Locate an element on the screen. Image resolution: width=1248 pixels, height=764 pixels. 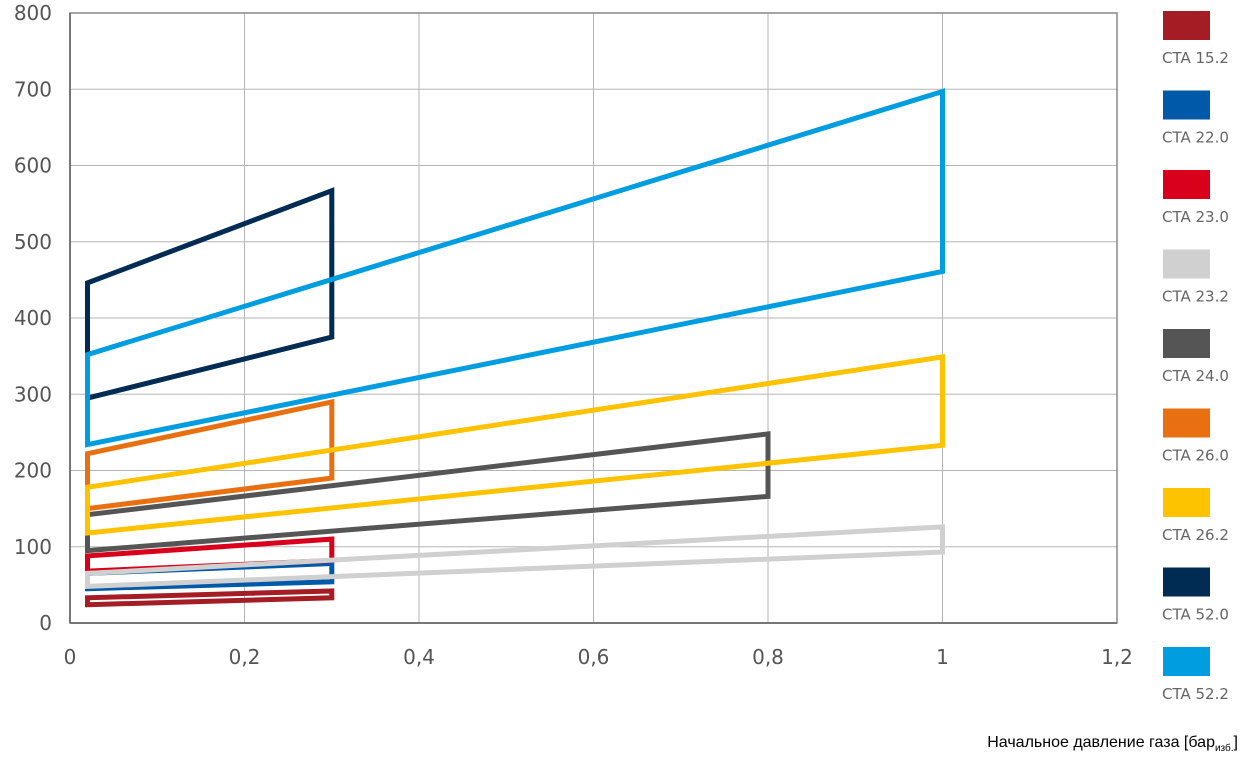
legend-label: CTA 23.2 is located at coordinates (1195, 297).